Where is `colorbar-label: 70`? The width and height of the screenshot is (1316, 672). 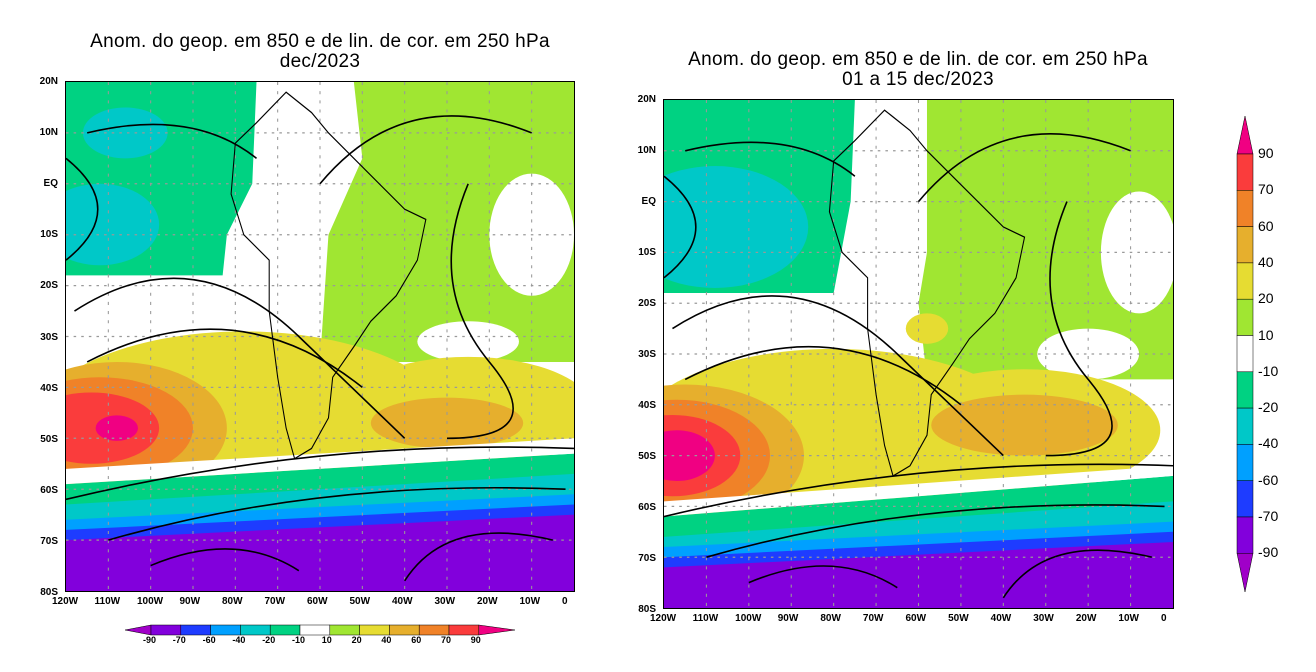 colorbar-label: 70 is located at coordinates (1266, 189).